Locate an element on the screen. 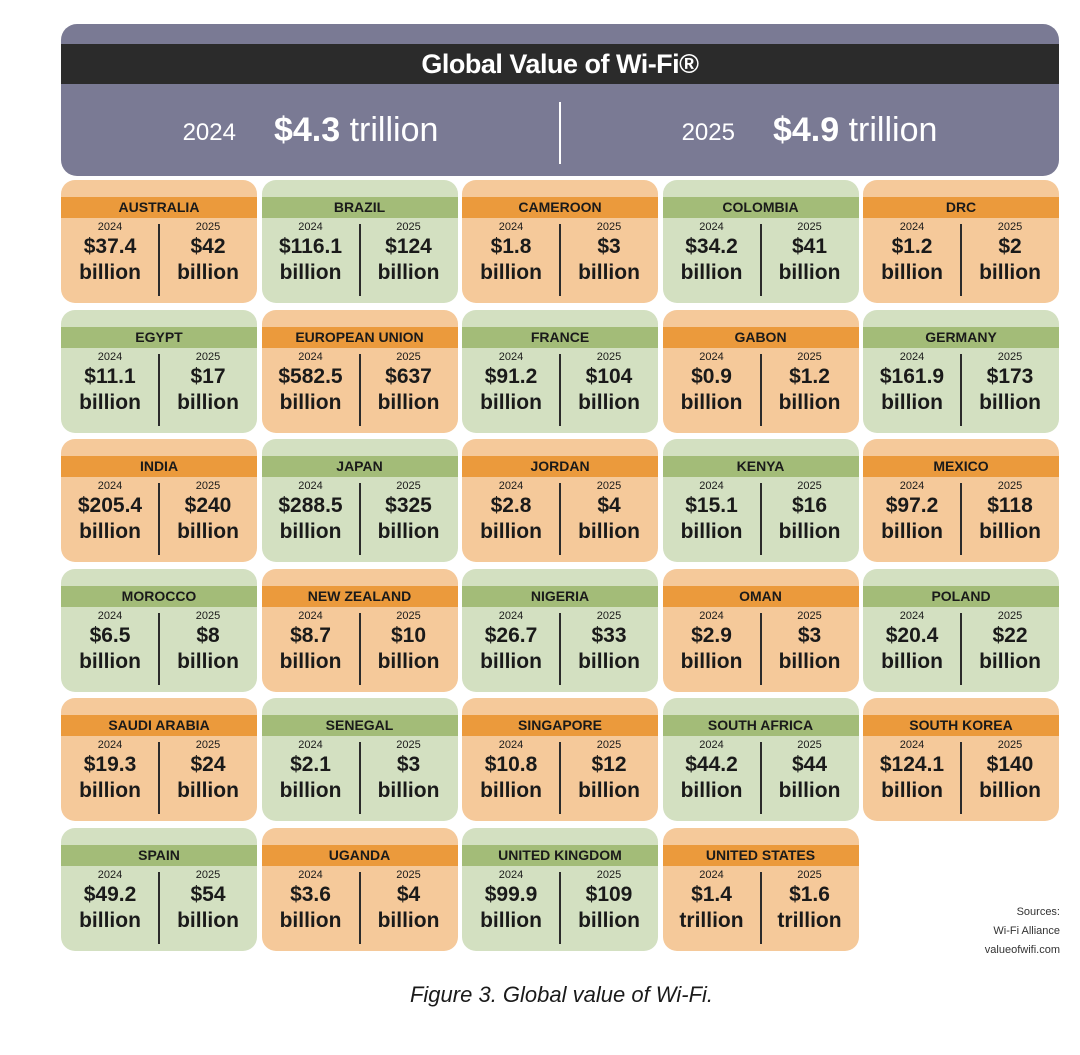  country-card: MOROCCO 2024 $6.5 billion 2025 $8 billion is located at coordinates (159, 630).